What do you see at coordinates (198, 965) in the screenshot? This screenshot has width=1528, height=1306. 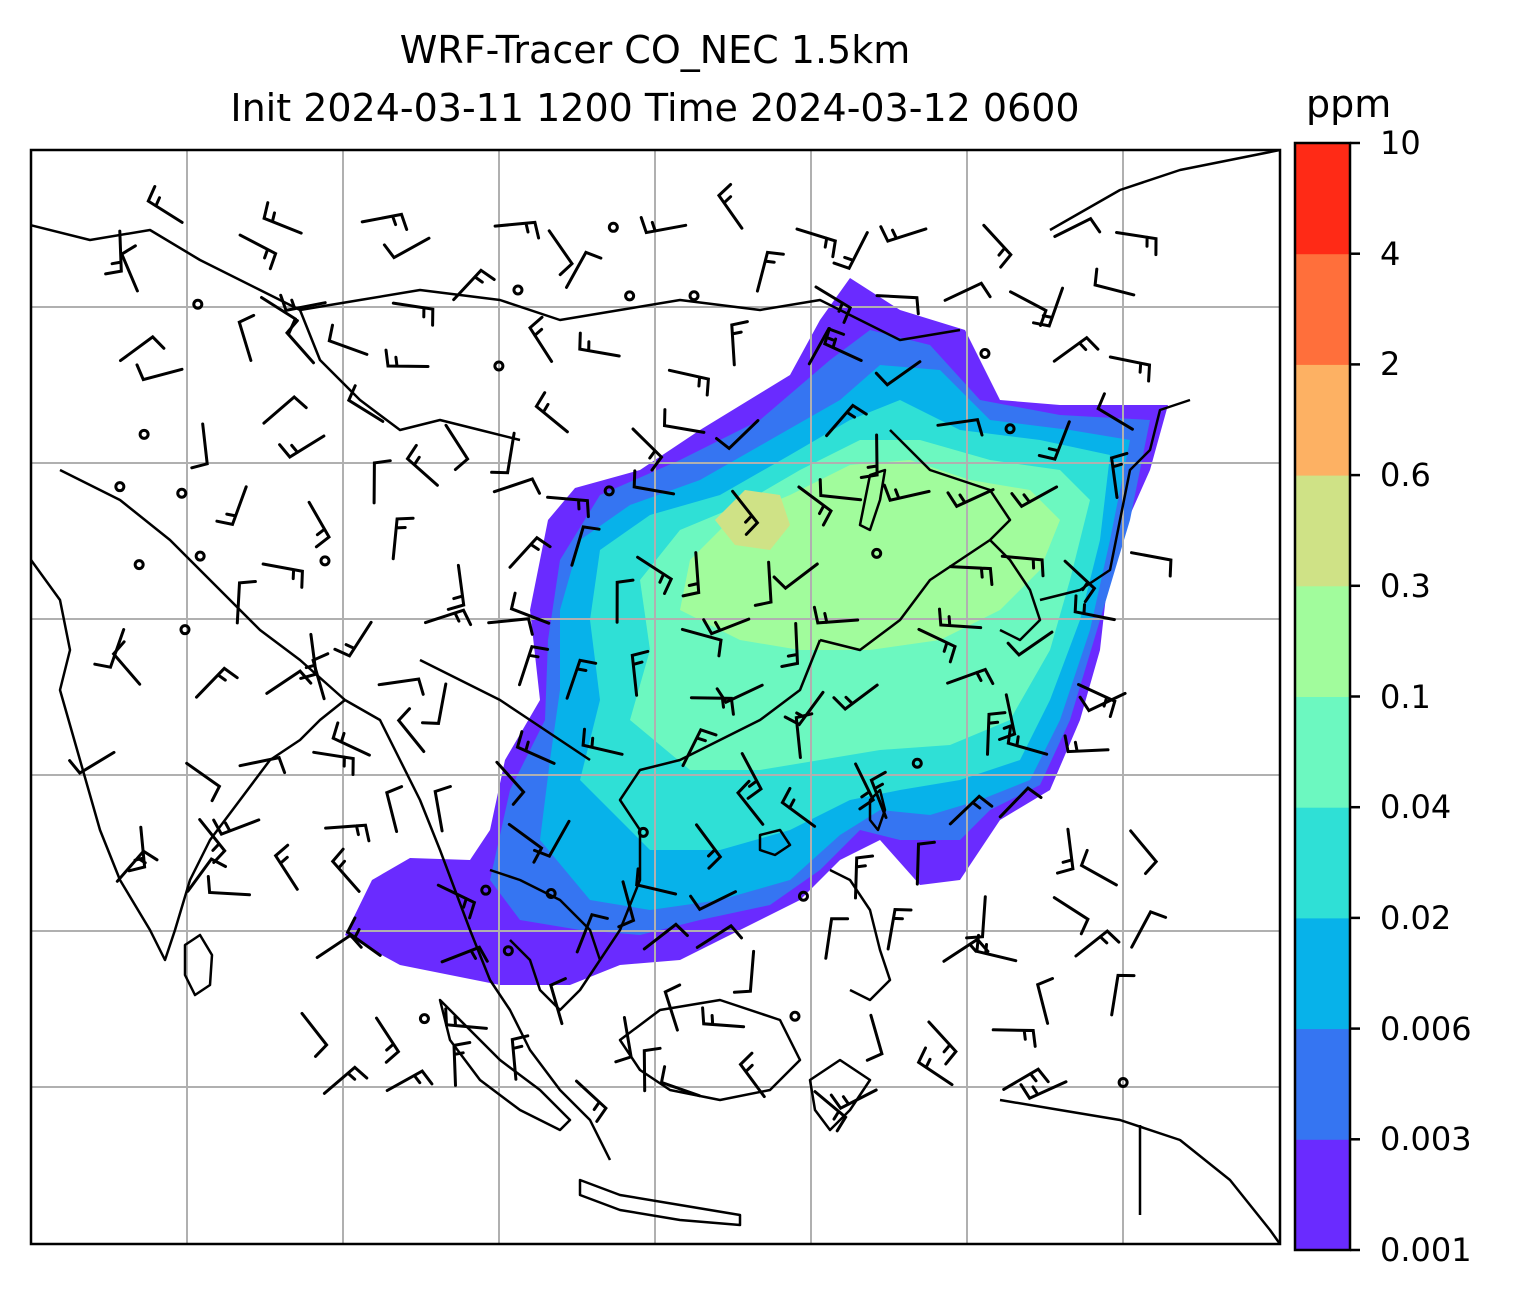 I see `island-sri-lanka` at bounding box center [198, 965].